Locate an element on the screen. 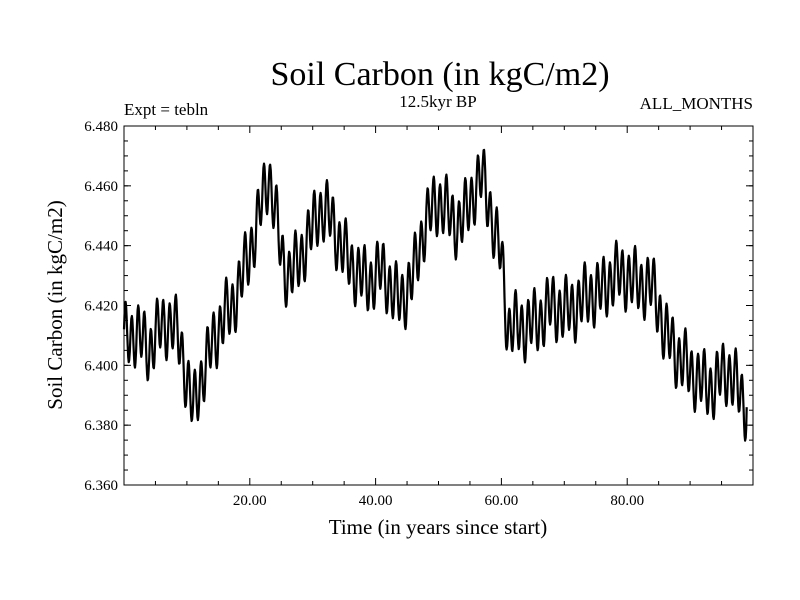  x-tick-label: 80.00 is located at coordinates (627, 501).